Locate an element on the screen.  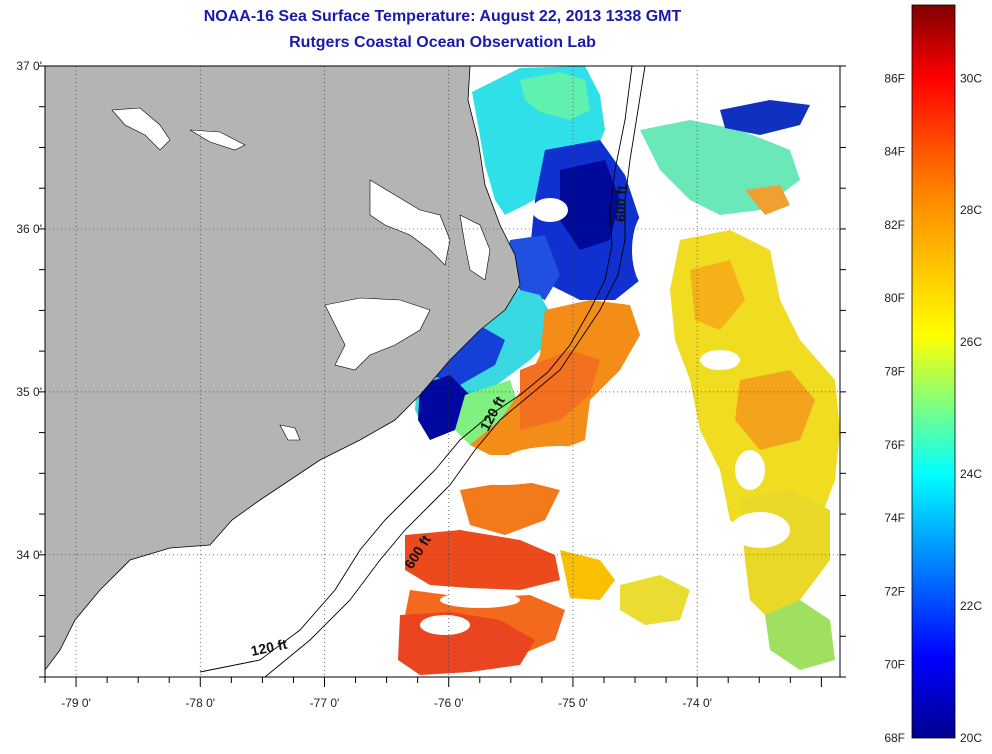
colorbar-f-label: 84F is located at coordinates (894, 152).